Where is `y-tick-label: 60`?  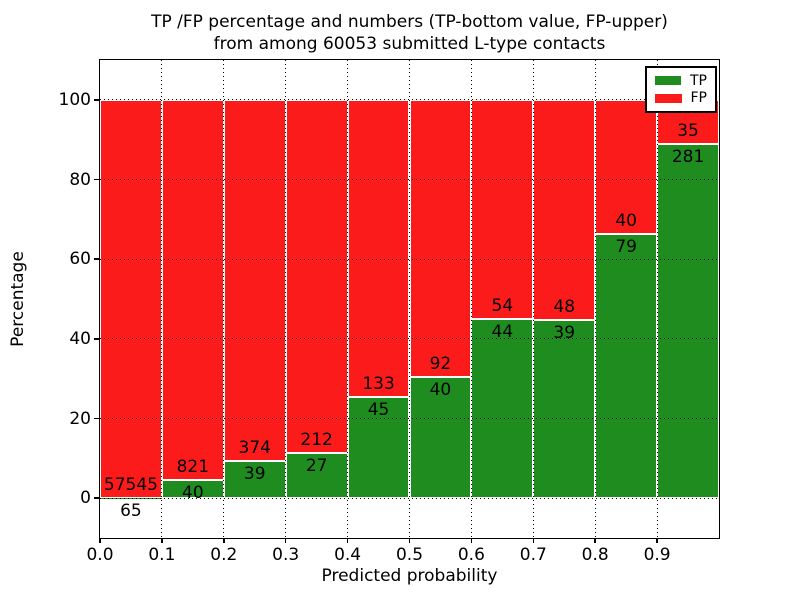
y-tick-label: 60 is located at coordinates (80, 259).